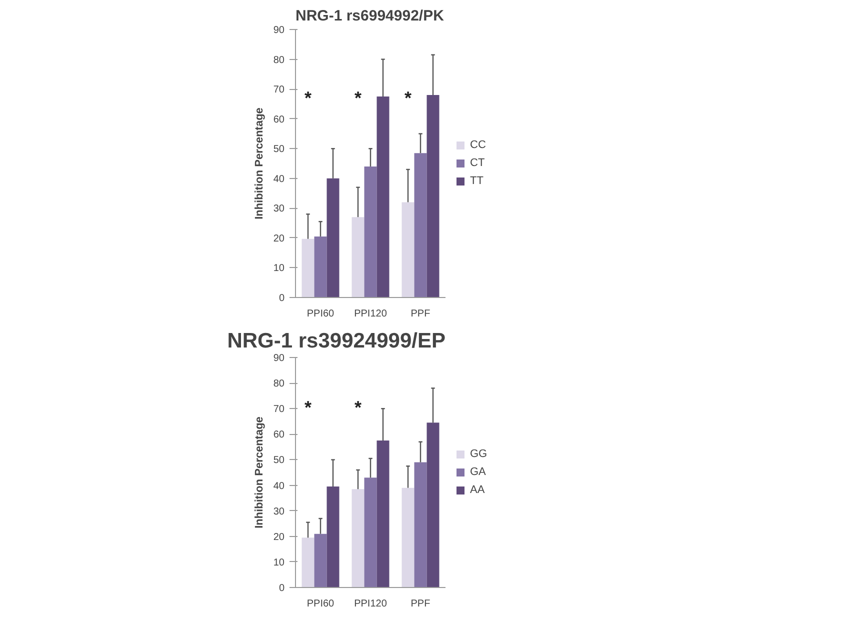 The height and width of the screenshot is (619, 850). Describe the element at coordinates (478, 490) in the screenshot. I see `legend-label: AA` at that location.